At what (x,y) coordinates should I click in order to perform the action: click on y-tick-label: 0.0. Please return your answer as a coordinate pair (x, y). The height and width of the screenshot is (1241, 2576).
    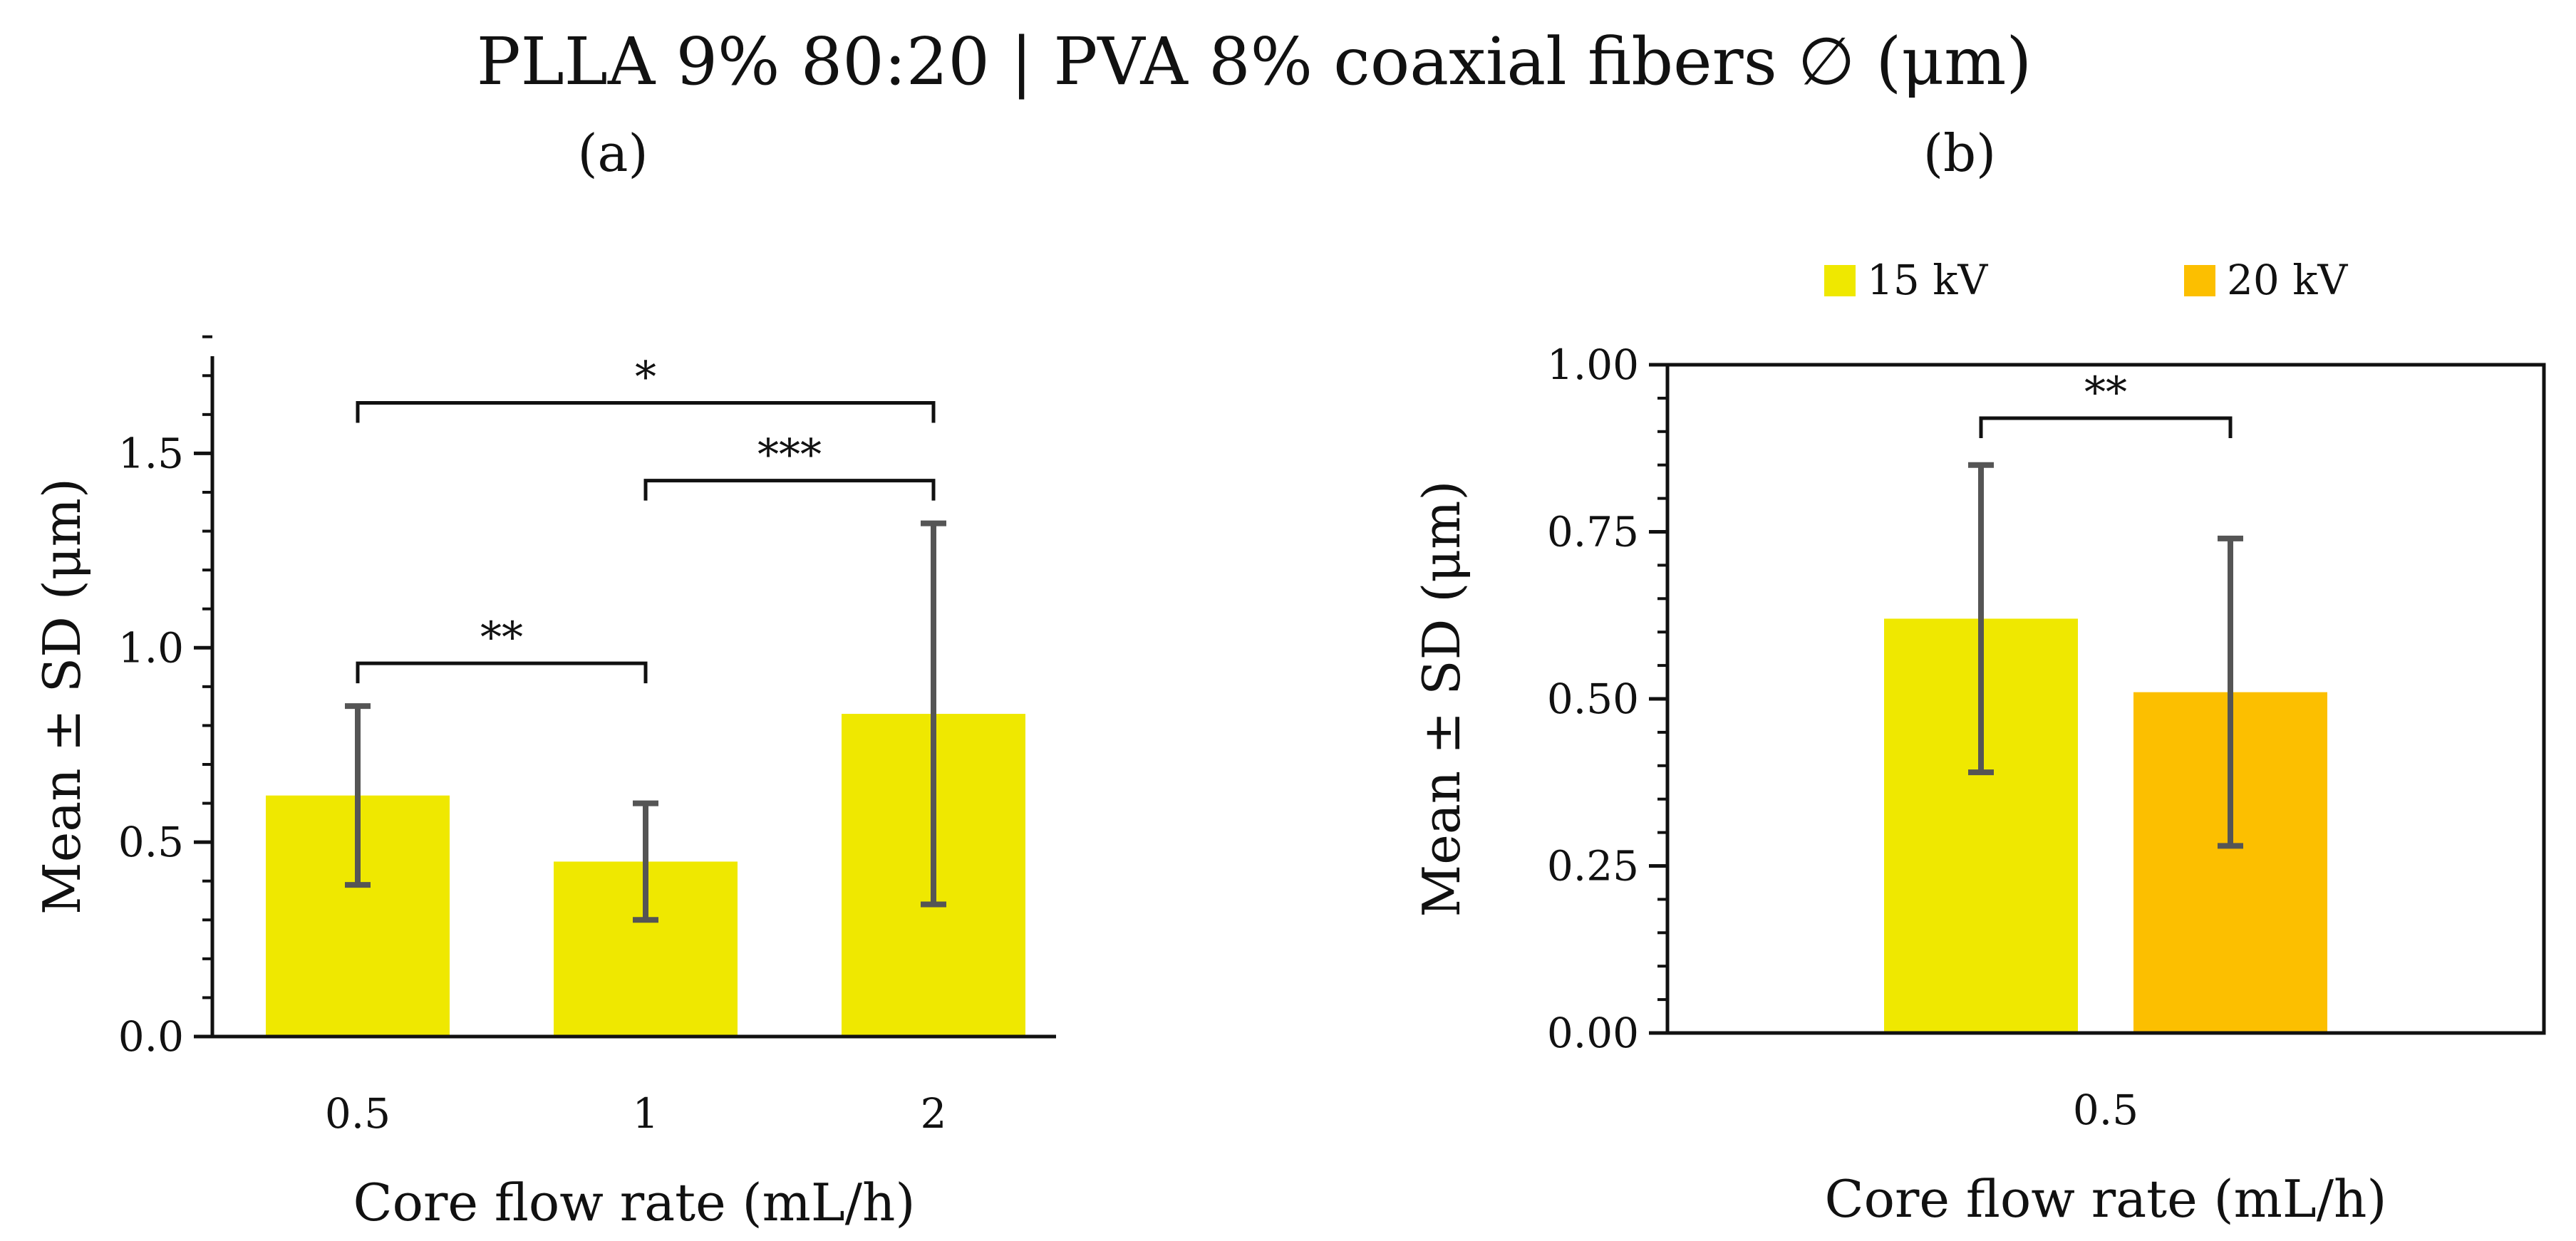
    Looking at the image, I should click on (151, 1036).